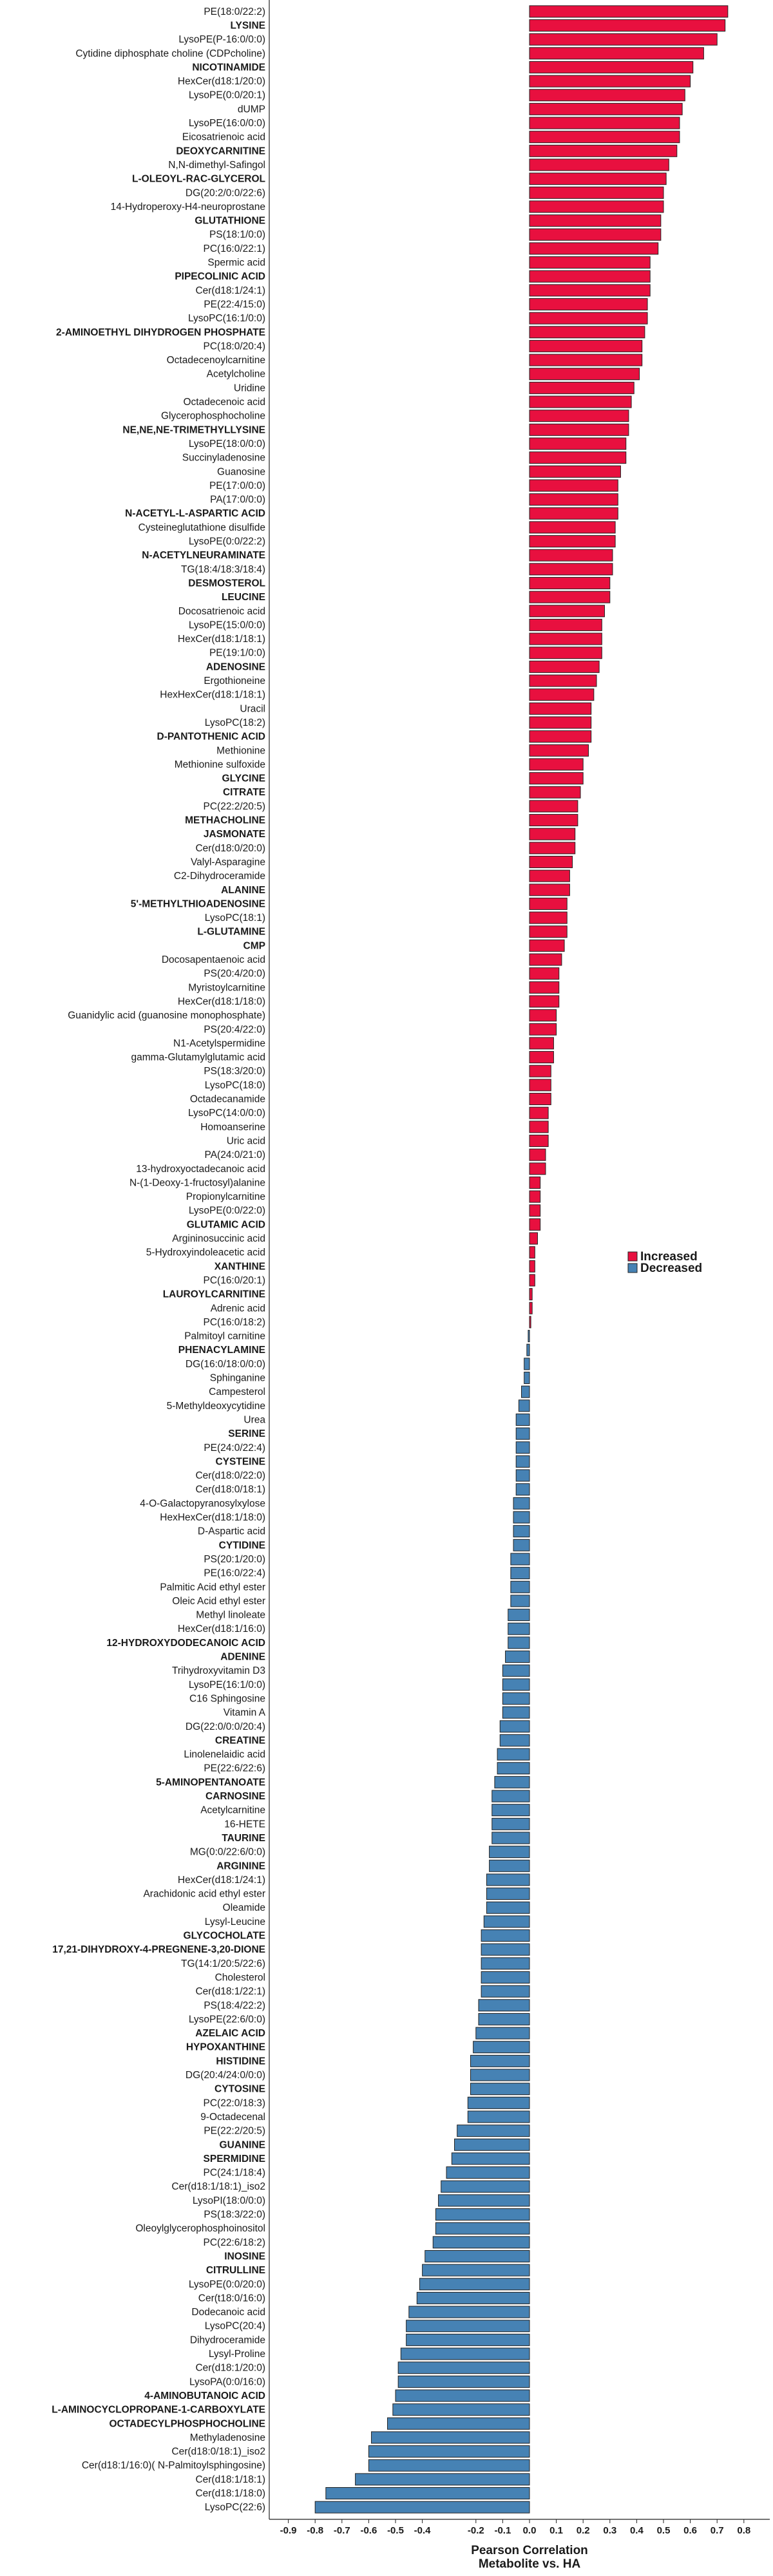  I want to click on category-label: LysoPE(16:0/0:0), so click(227, 124).